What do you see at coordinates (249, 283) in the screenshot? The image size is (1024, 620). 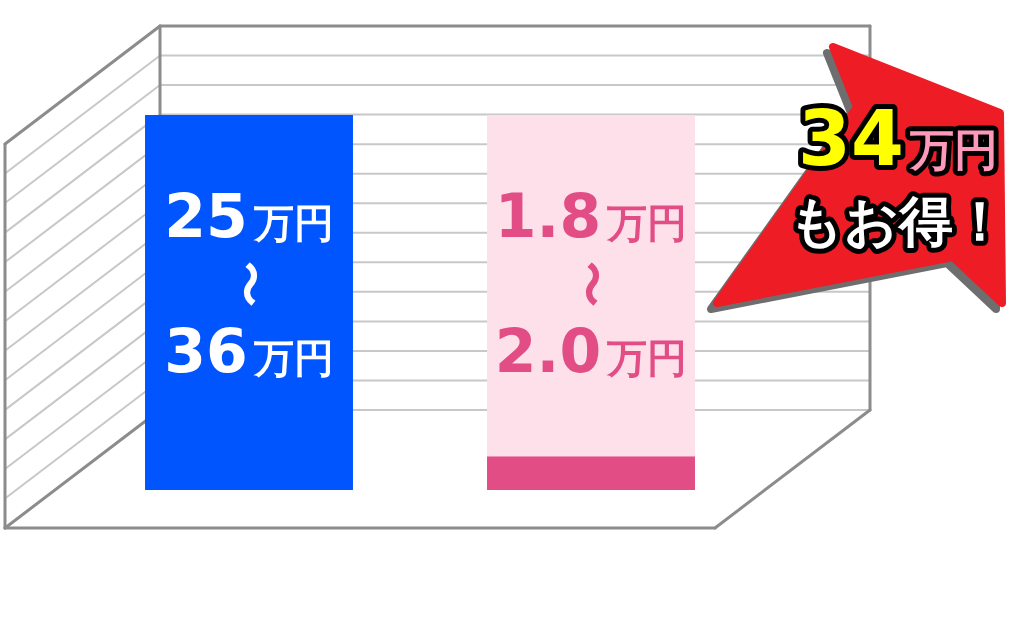 I see `annotation: 25万円〜36万円` at bounding box center [249, 283].